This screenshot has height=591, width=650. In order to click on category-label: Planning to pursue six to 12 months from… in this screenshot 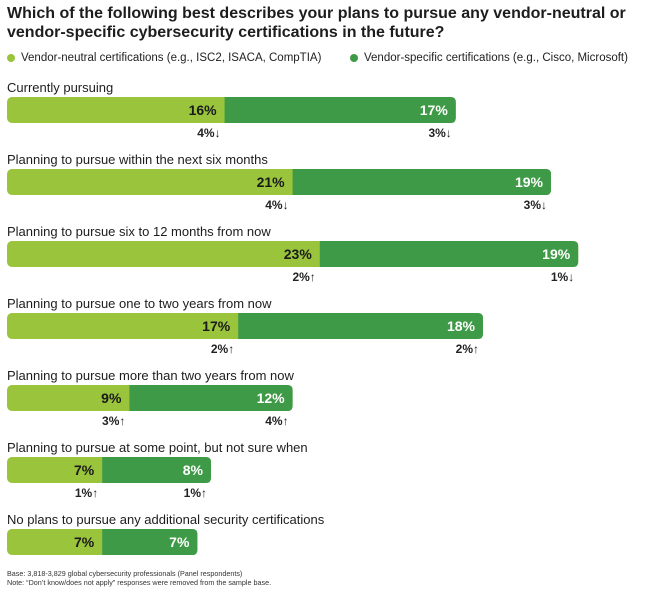, I will do `click(139, 231)`.